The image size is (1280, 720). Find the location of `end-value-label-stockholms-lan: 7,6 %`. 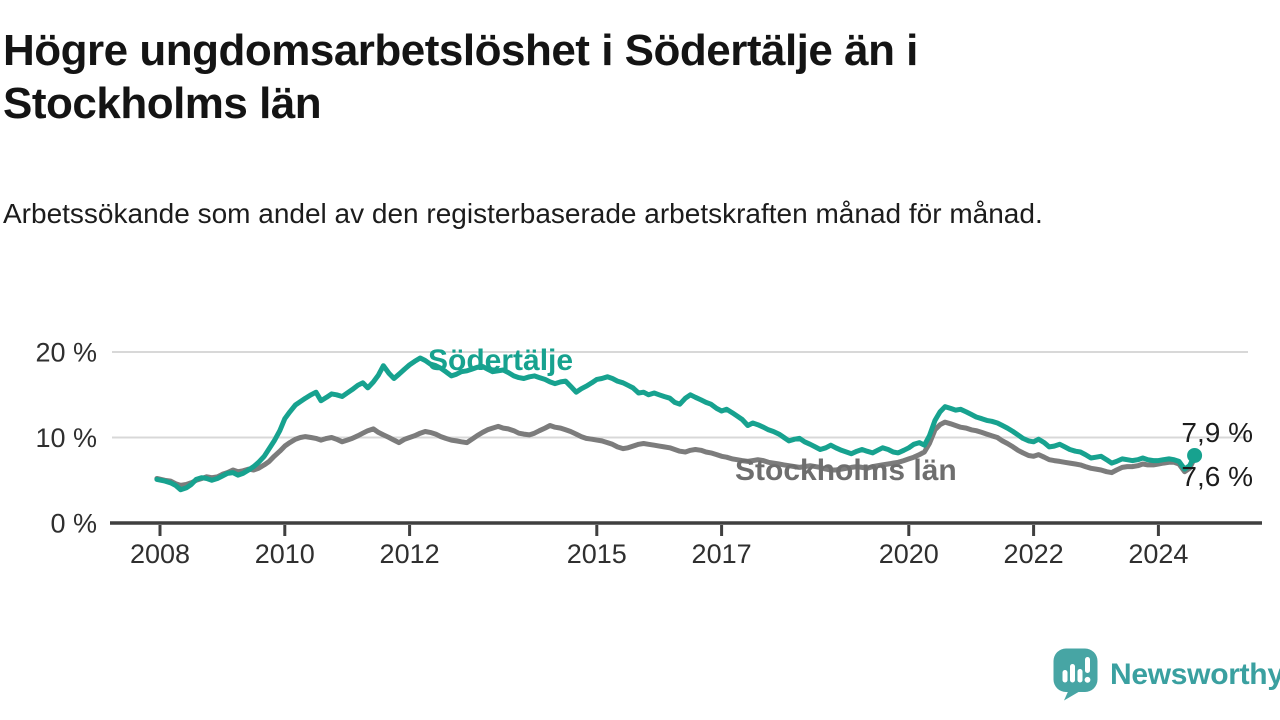

end-value-label-stockholms-lan: 7,6 % is located at coordinates (1217, 476).